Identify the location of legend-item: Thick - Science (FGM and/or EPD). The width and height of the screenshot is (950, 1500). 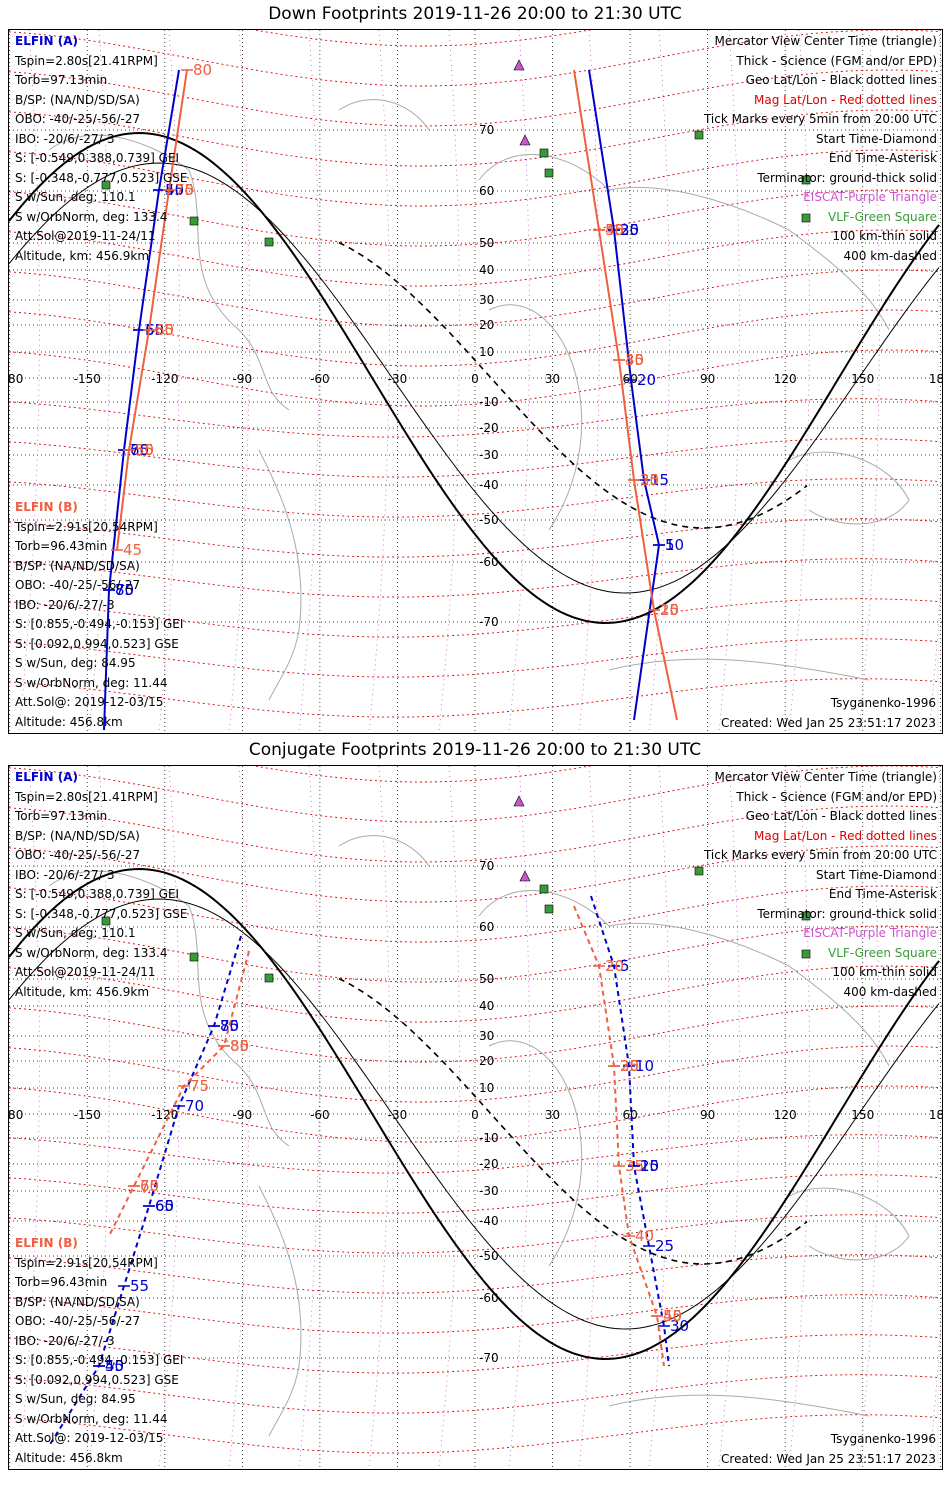
(836, 60).